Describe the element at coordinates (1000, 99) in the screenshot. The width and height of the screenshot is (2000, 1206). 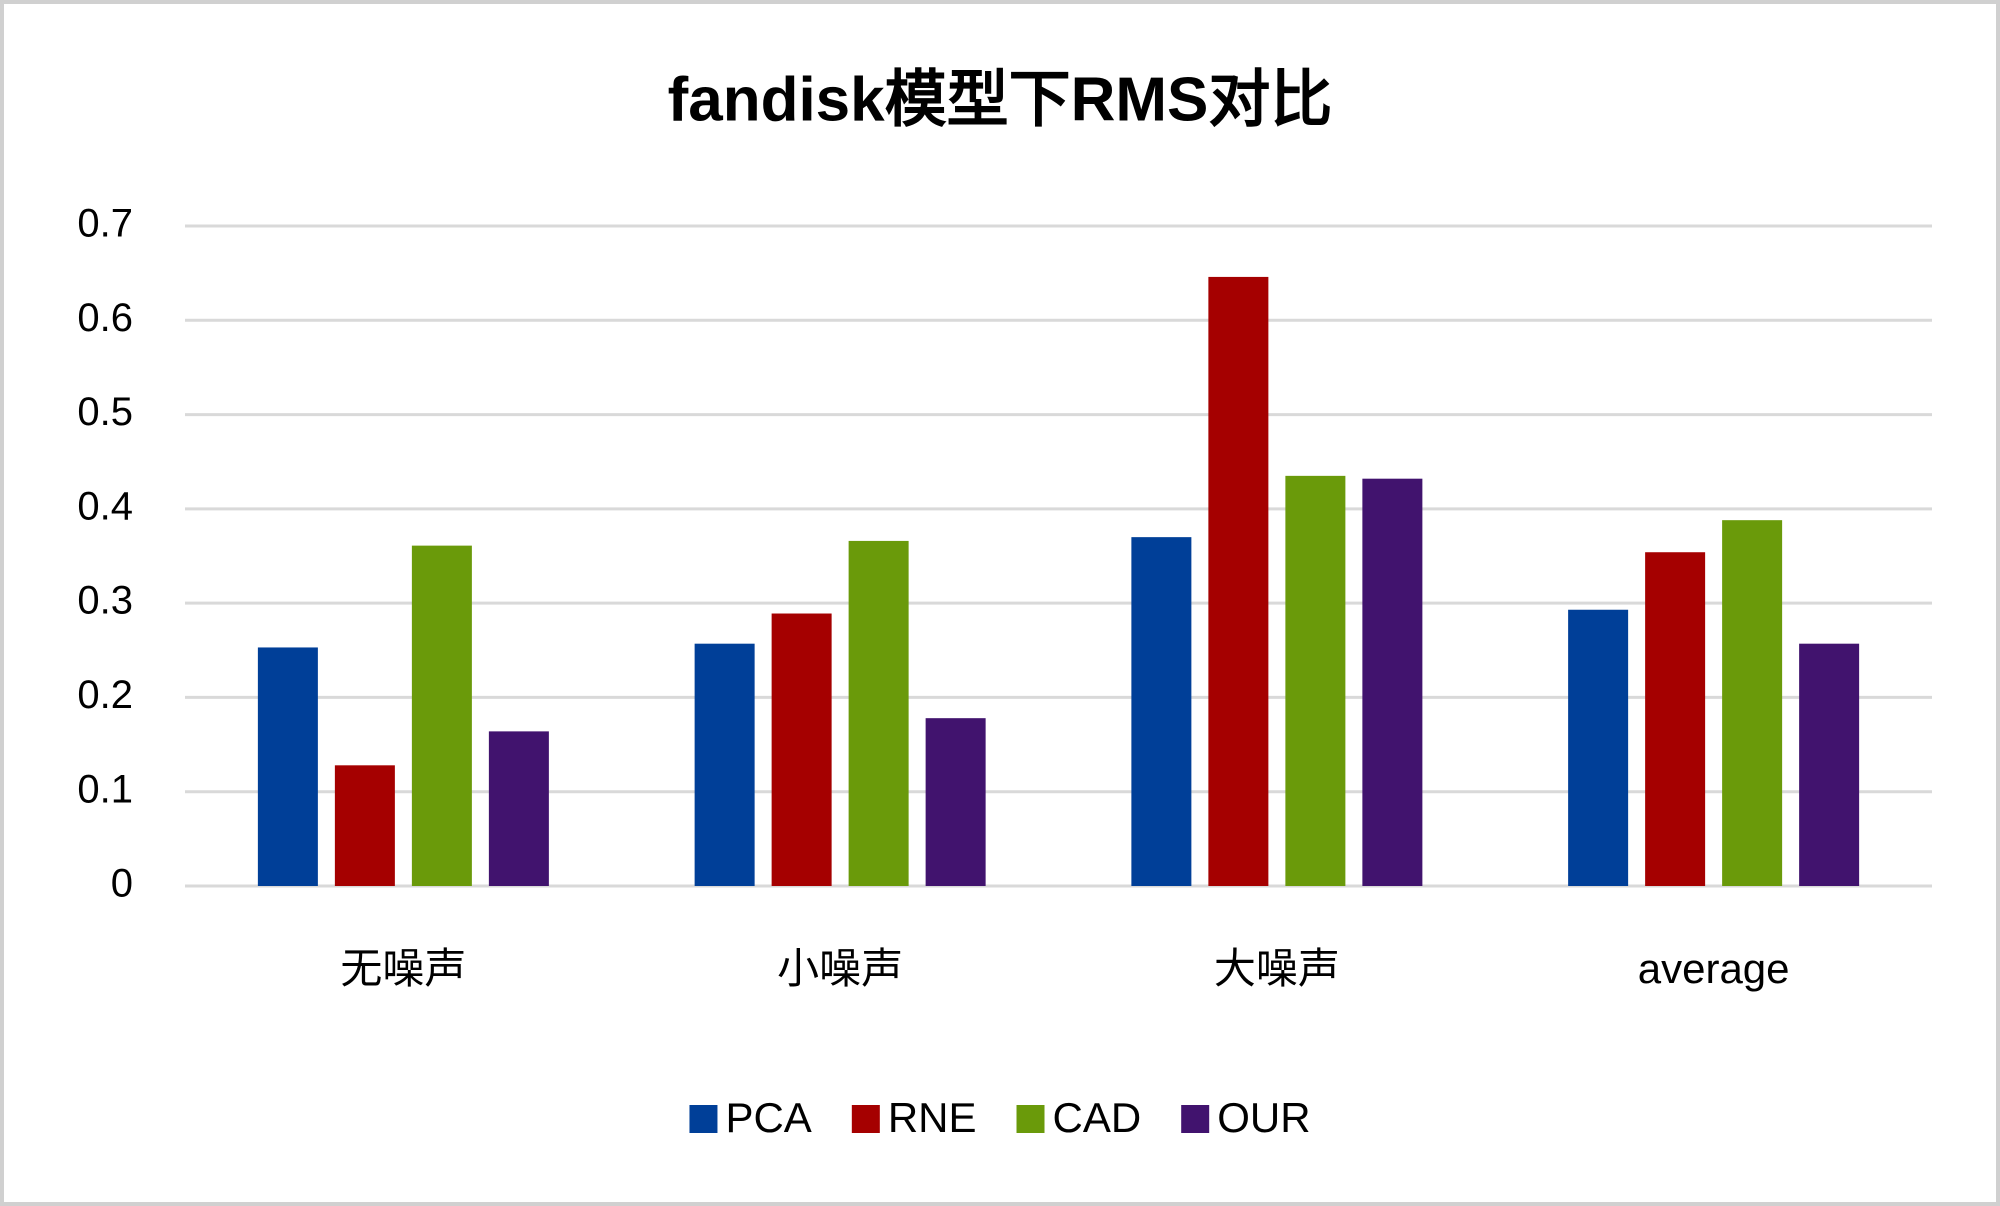
I see `chart-title: fandisk模型下RMS对比` at that location.